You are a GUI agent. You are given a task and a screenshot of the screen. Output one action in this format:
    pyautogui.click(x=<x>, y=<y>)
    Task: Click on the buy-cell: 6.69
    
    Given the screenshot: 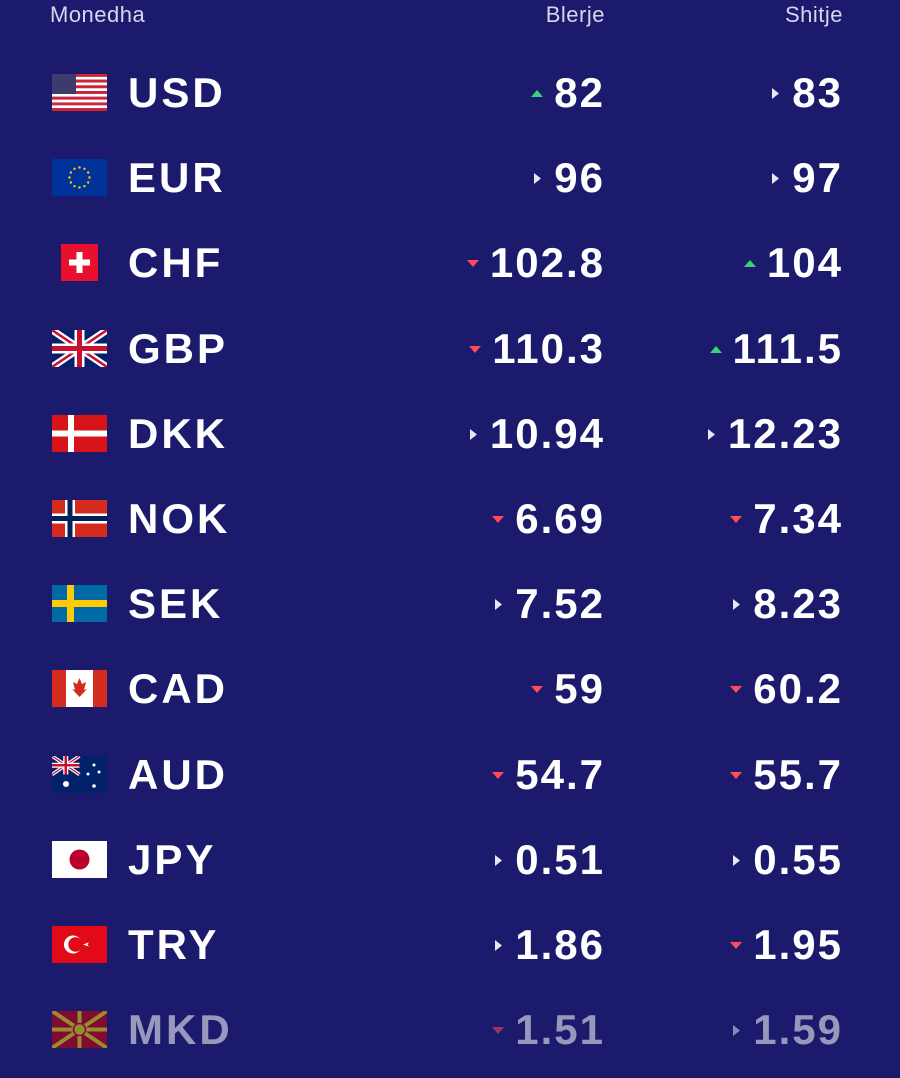 What is the action you would take?
    pyautogui.click(x=548, y=519)
    